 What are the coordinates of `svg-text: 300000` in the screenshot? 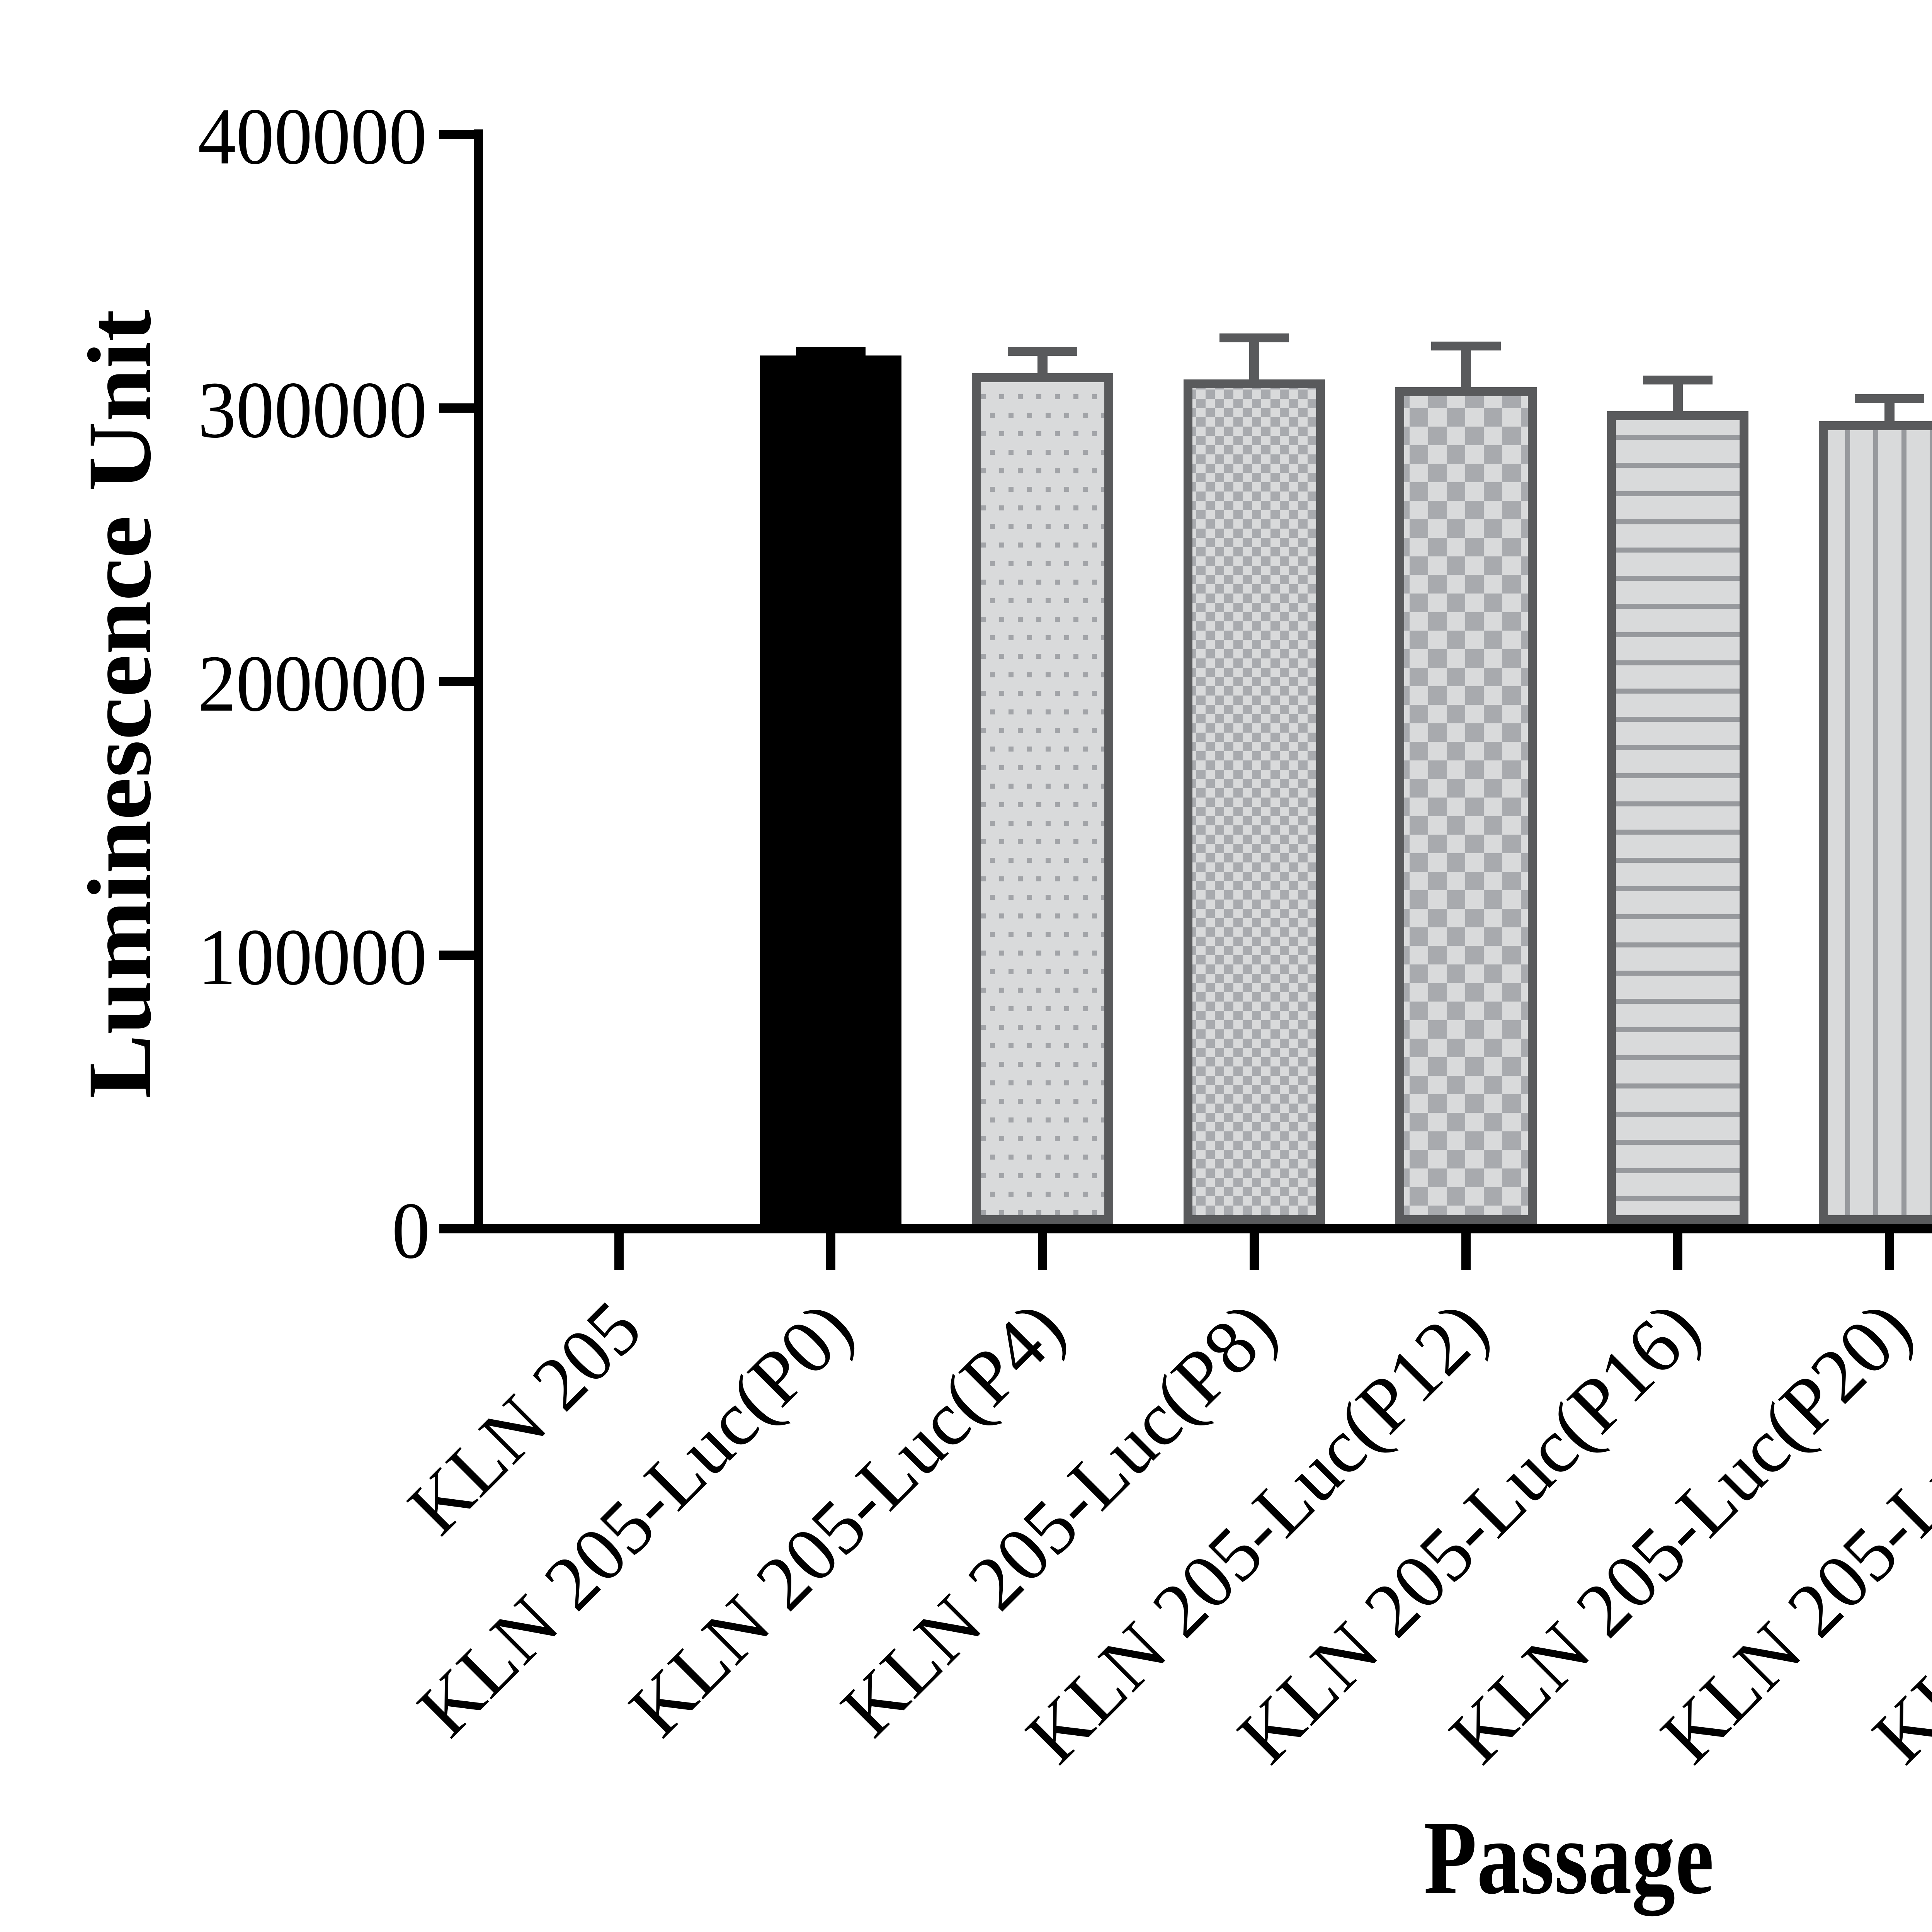 It's located at (312, 411).